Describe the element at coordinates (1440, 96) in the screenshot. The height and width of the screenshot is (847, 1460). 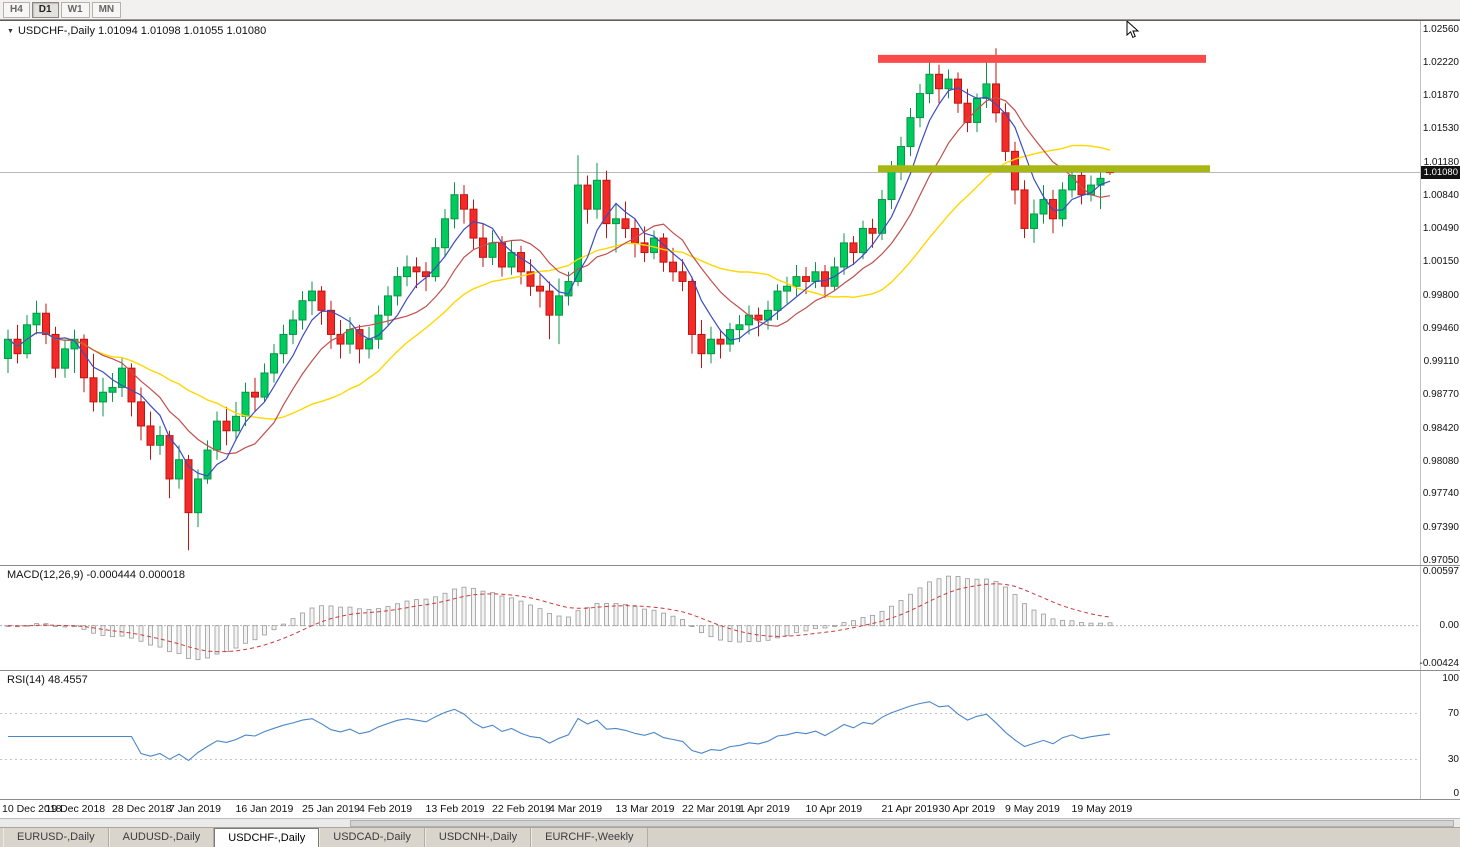
I see `price-axis-label: 1.01870` at that location.